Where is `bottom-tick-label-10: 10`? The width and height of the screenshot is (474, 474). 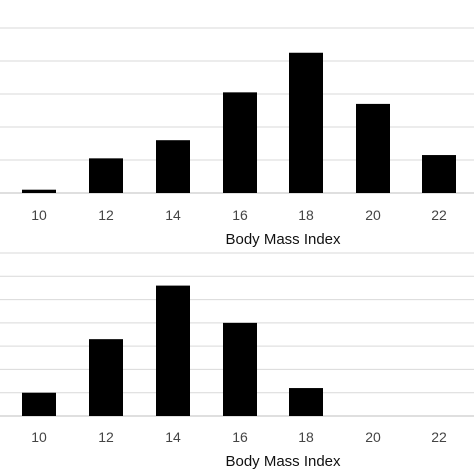
bottom-tick-label-10: 10 is located at coordinates (39, 437).